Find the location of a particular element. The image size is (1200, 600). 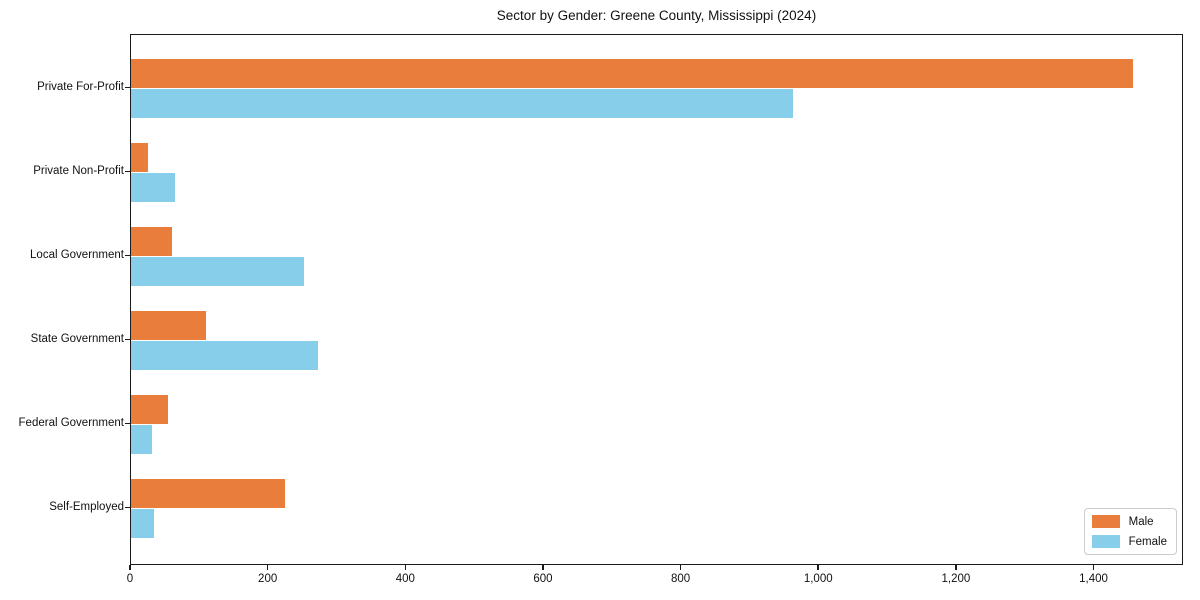

y-axis-label-state-government: State Government is located at coordinates (77, 338).